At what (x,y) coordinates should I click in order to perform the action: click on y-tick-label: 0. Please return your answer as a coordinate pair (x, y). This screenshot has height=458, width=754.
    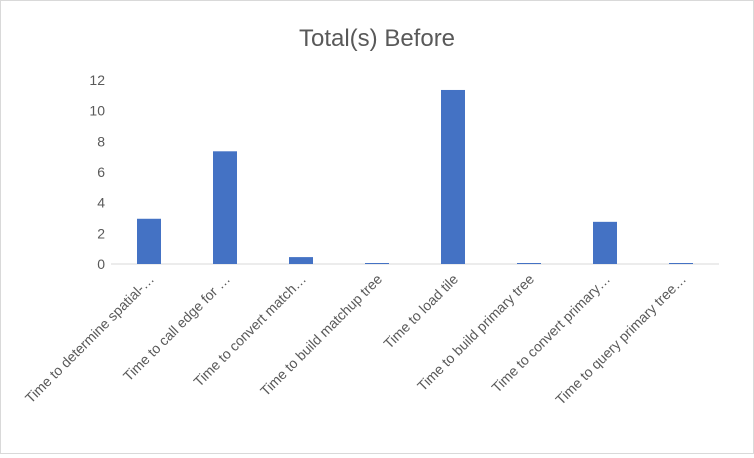
    Looking at the image, I should click on (101, 264).